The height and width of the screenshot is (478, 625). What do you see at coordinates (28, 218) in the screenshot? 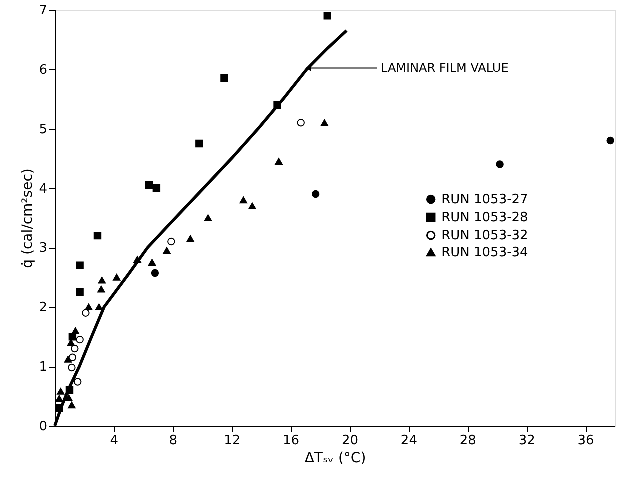
I see `y-axis-title: q̇ (cal/cm²sec)` at bounding box center [28, 218].